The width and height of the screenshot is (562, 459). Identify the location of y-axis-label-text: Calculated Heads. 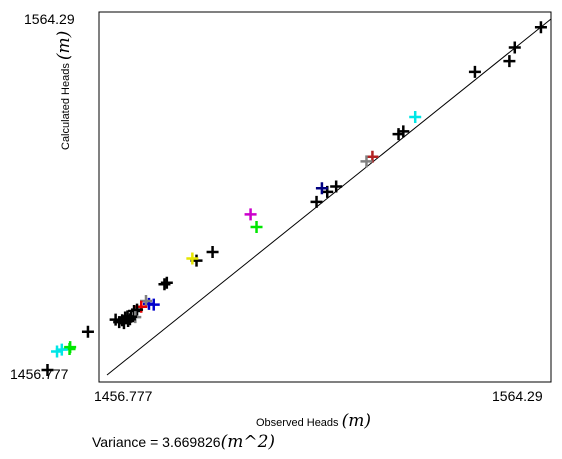
(66, 106).